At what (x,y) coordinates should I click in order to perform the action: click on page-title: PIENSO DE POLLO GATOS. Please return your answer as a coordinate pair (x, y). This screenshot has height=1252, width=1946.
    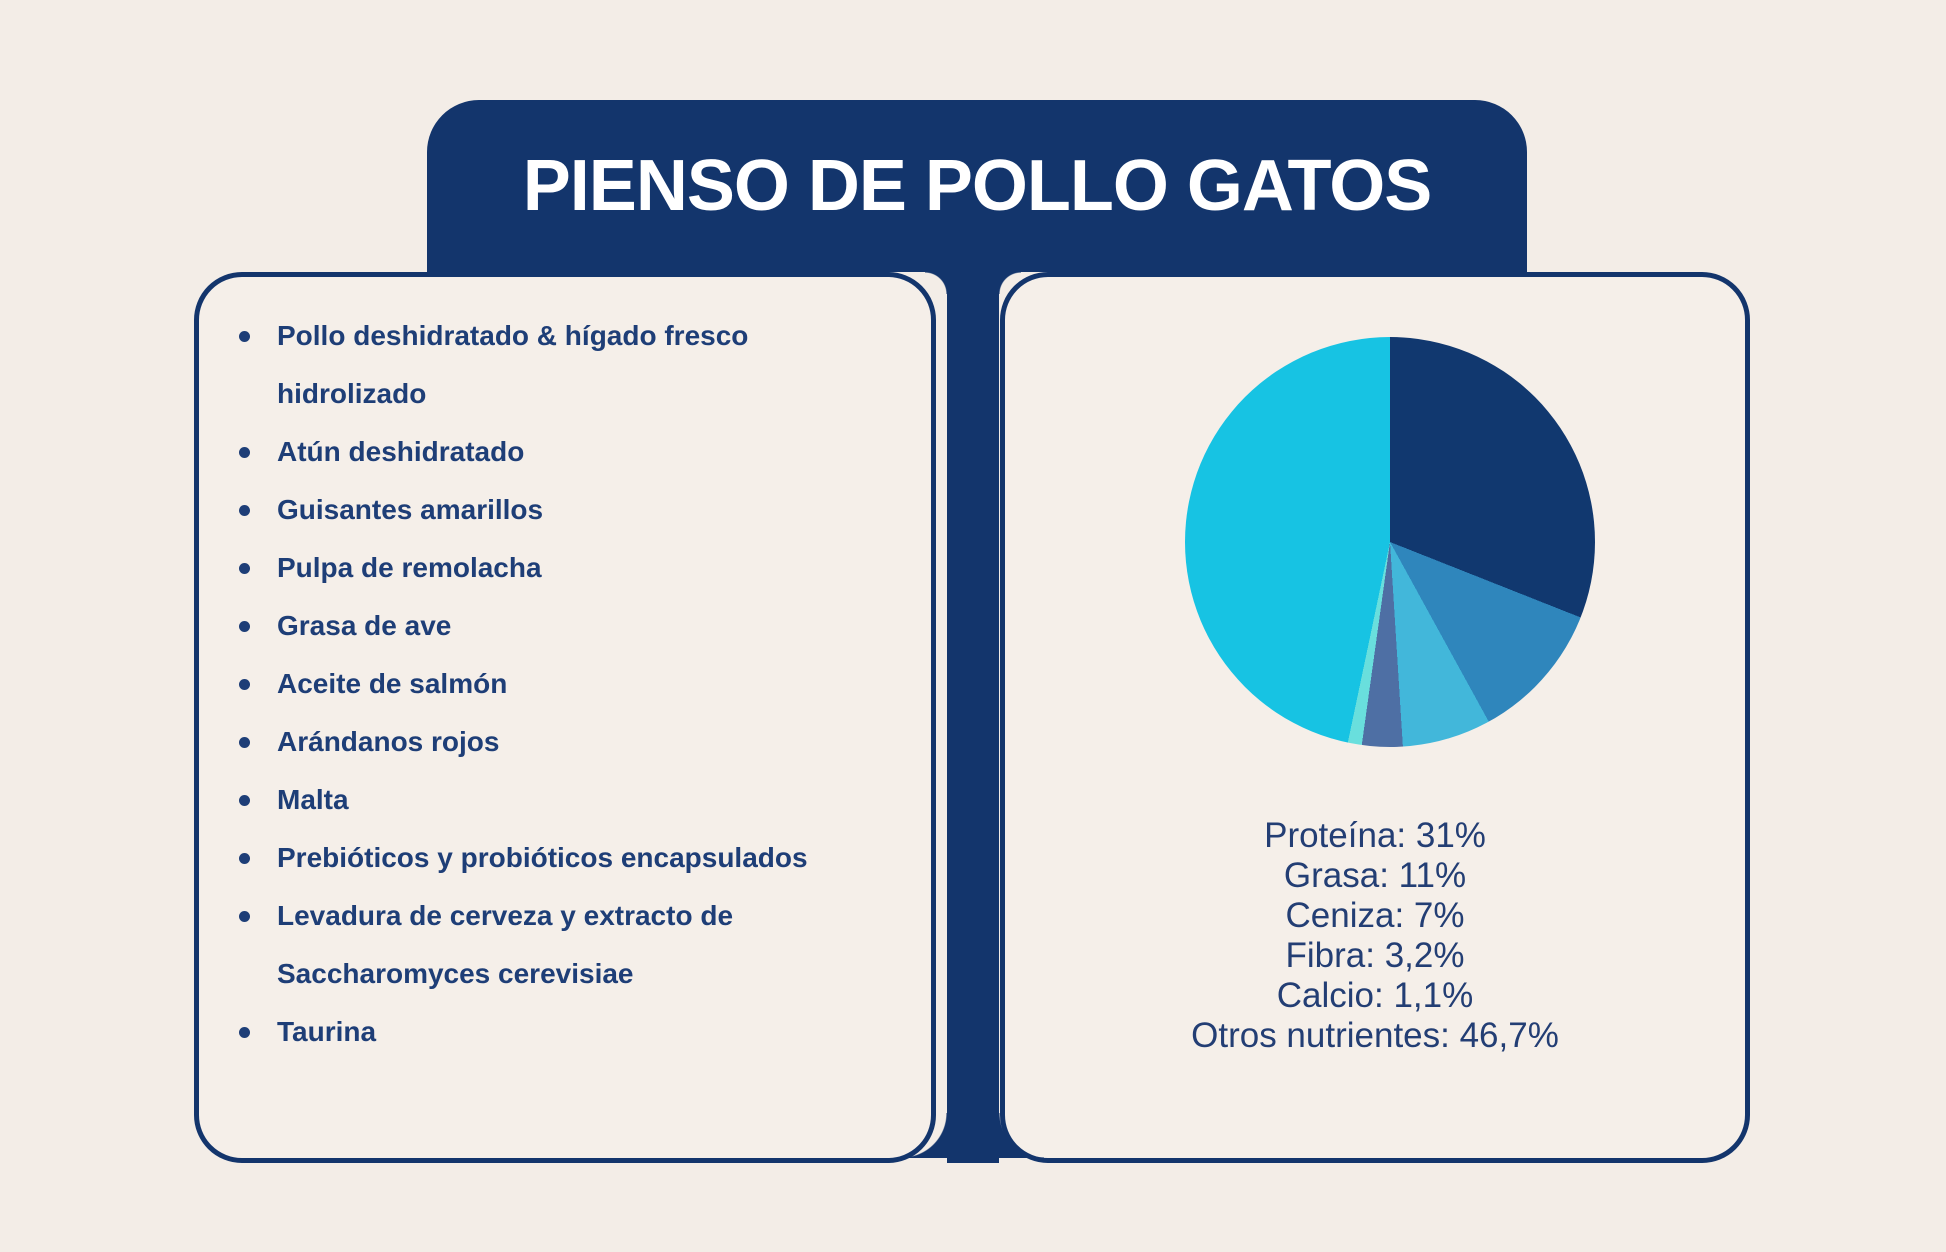
    Looking at the image, I should click on (977, 186).